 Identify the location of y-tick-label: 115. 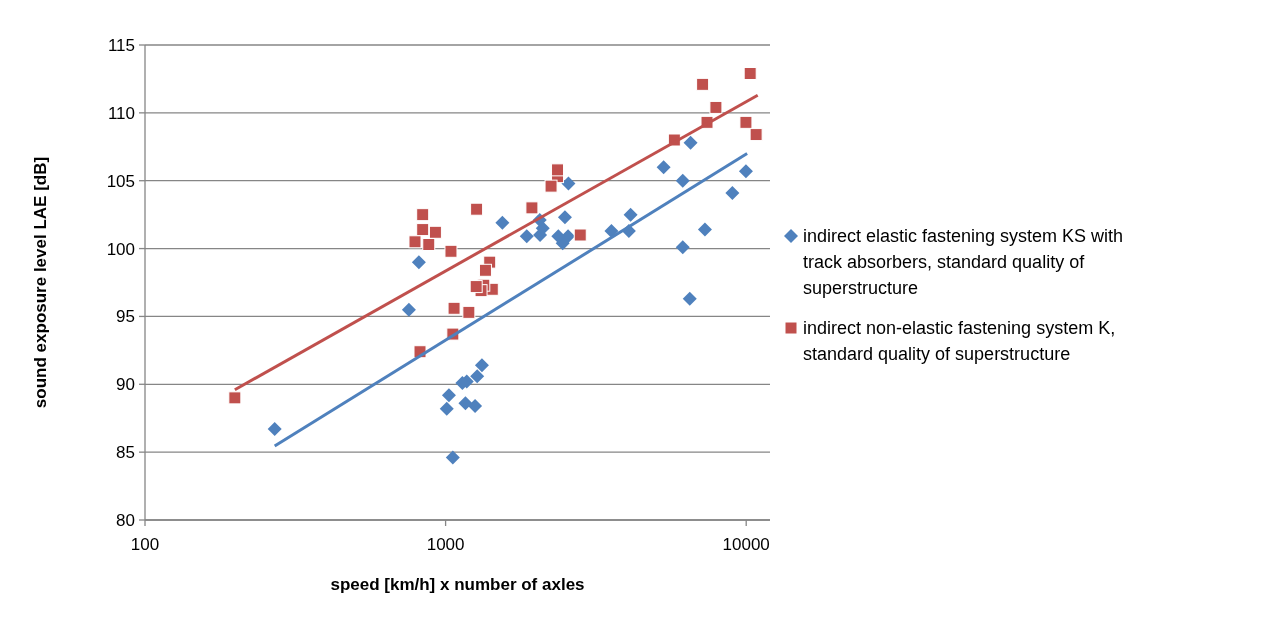
(121, 45).